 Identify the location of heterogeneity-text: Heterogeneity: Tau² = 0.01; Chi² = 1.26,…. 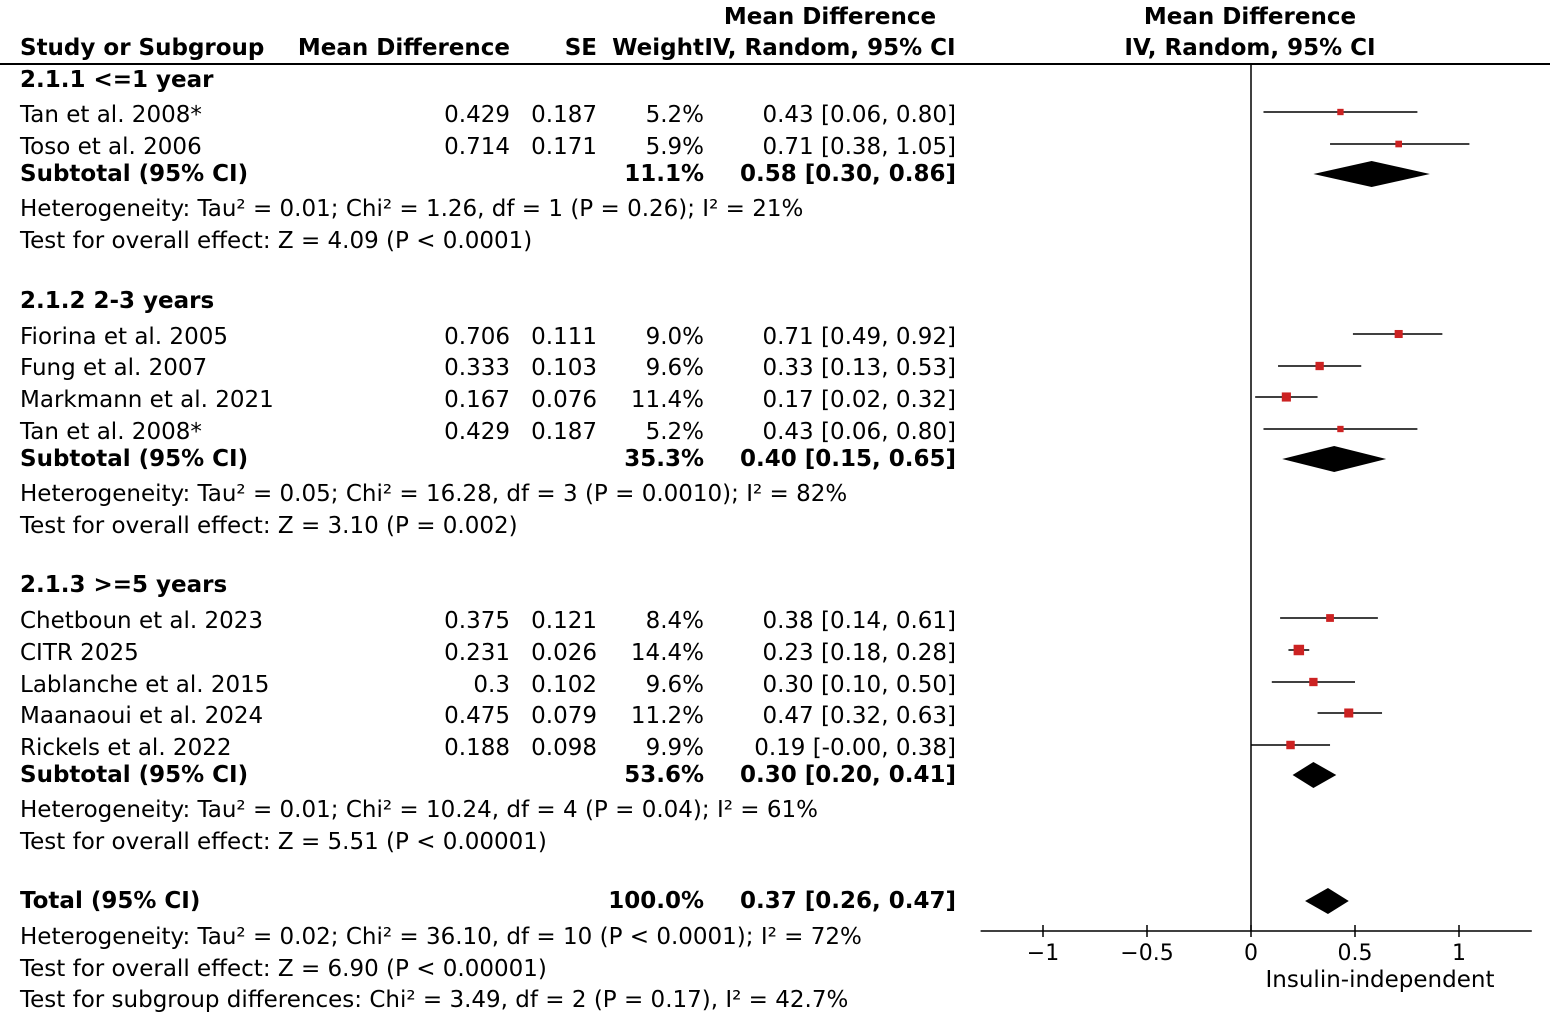
(412, 209).